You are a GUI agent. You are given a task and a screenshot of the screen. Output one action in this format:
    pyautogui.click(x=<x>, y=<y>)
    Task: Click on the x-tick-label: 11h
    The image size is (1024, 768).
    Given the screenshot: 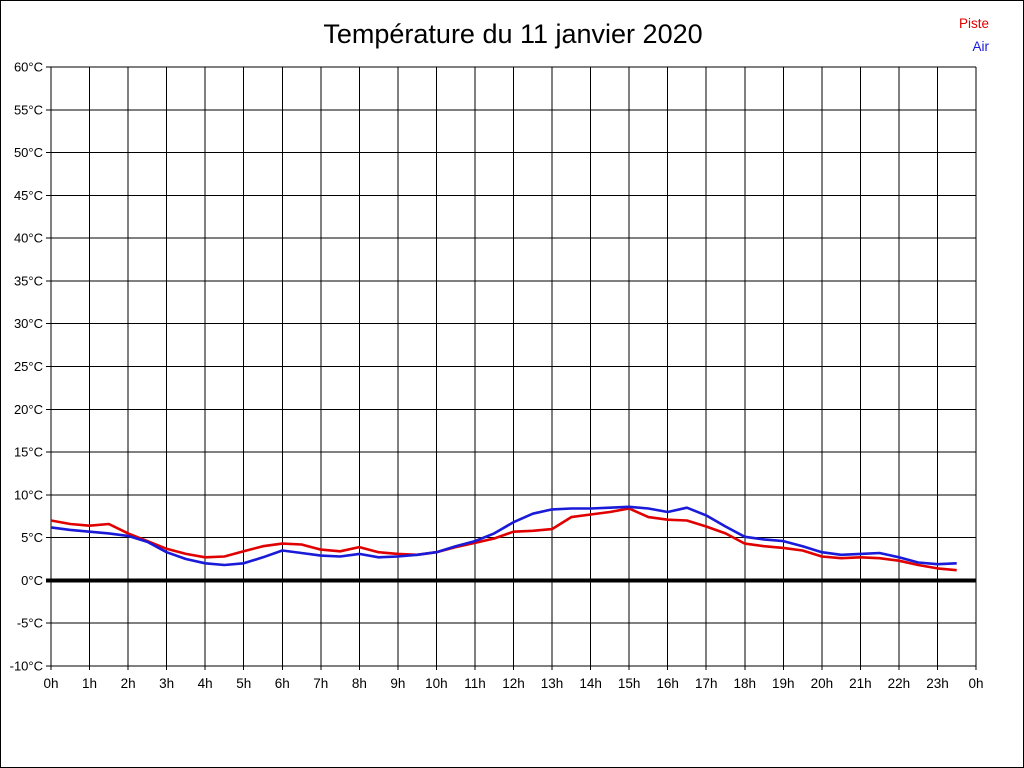 What is the action you would take?
    pyautogui.click(x=475, y=683)
    